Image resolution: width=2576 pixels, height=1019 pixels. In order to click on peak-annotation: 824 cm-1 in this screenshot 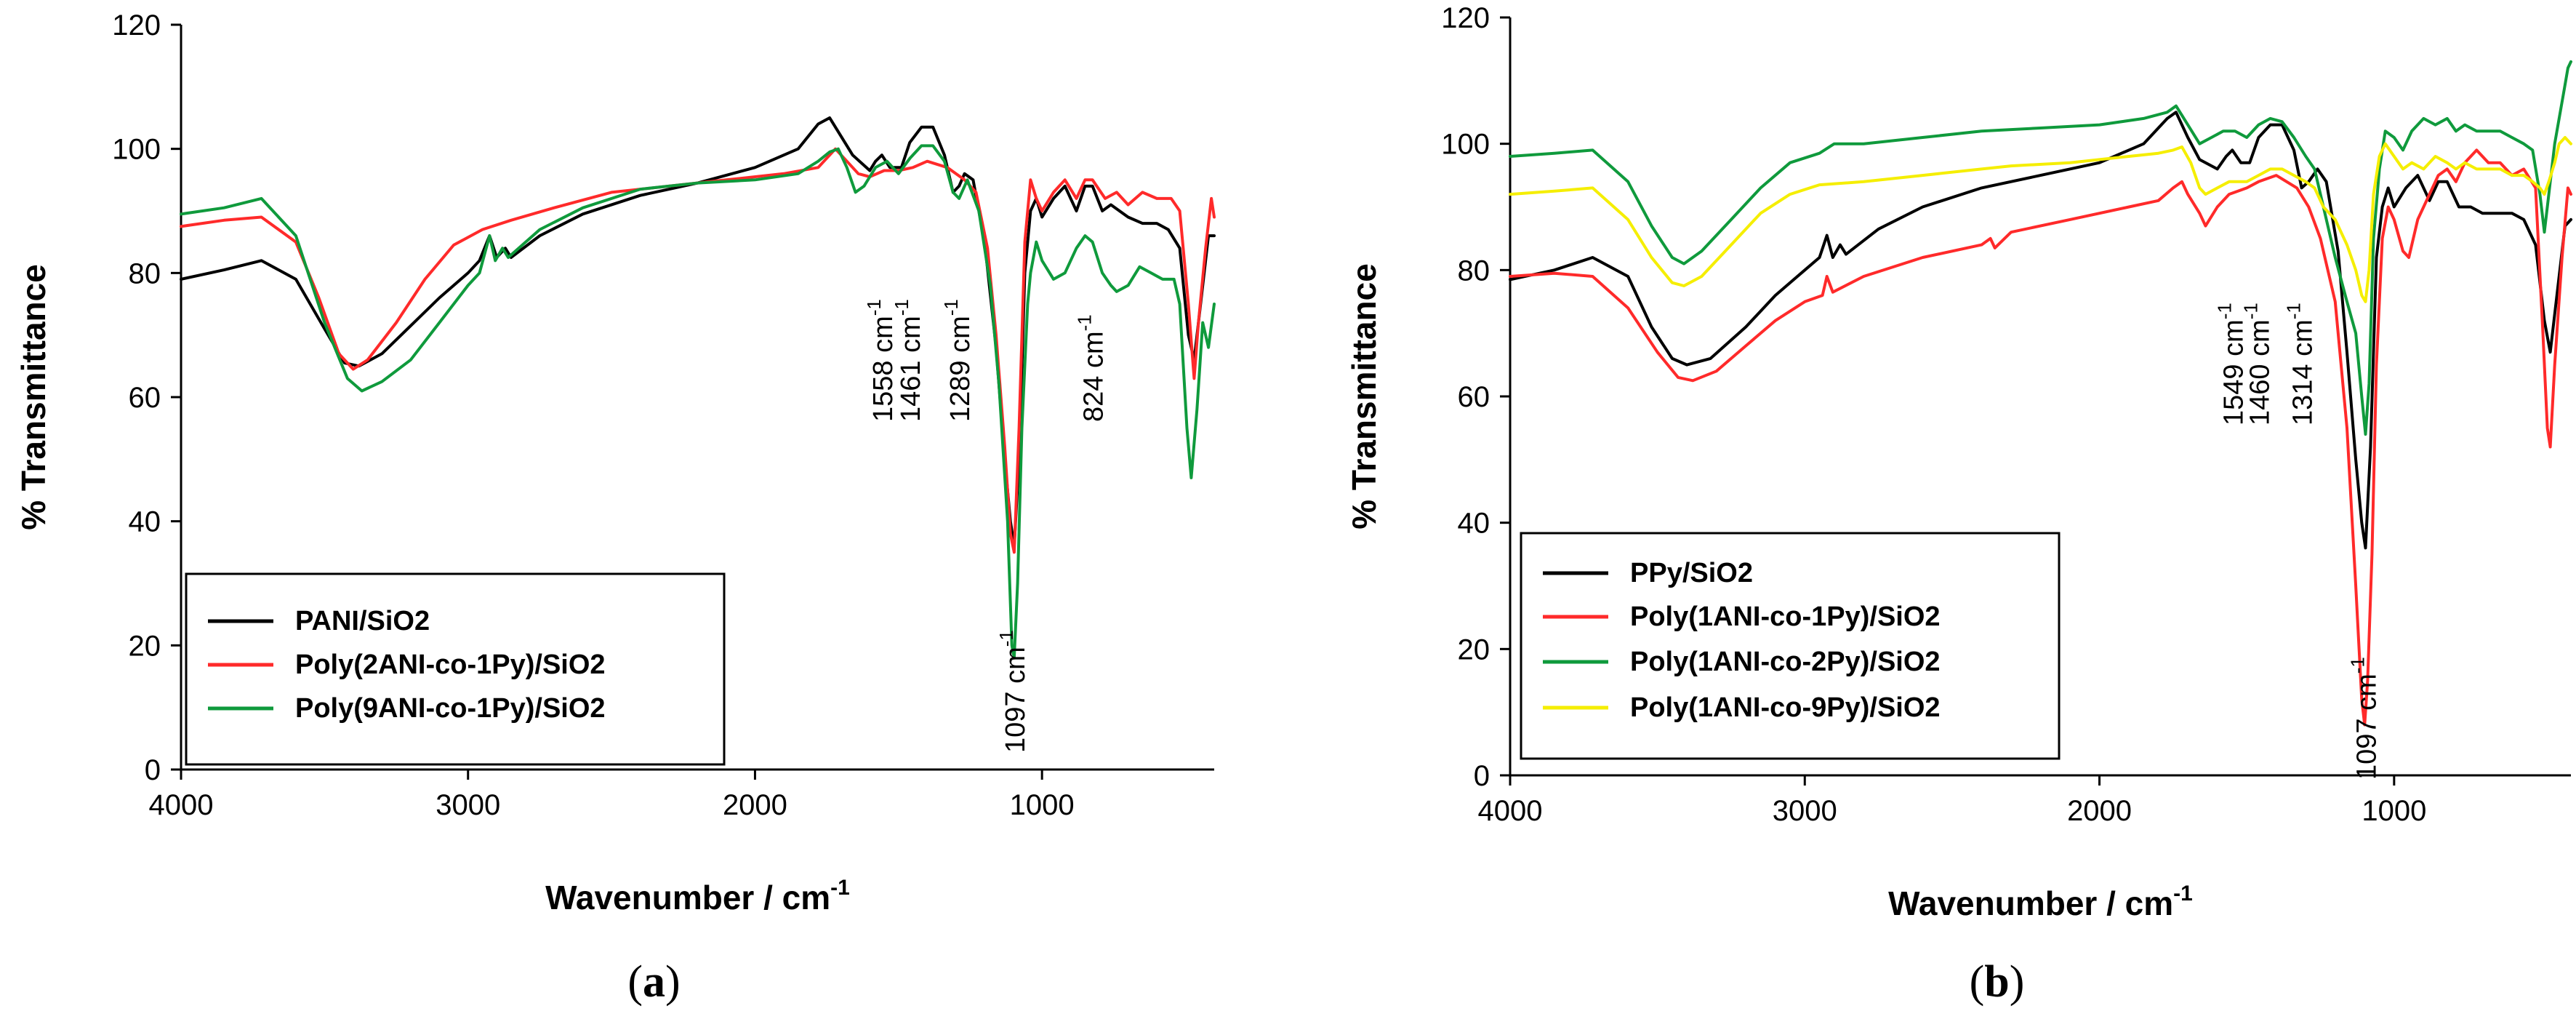, I will do `click(1092, 368)`.